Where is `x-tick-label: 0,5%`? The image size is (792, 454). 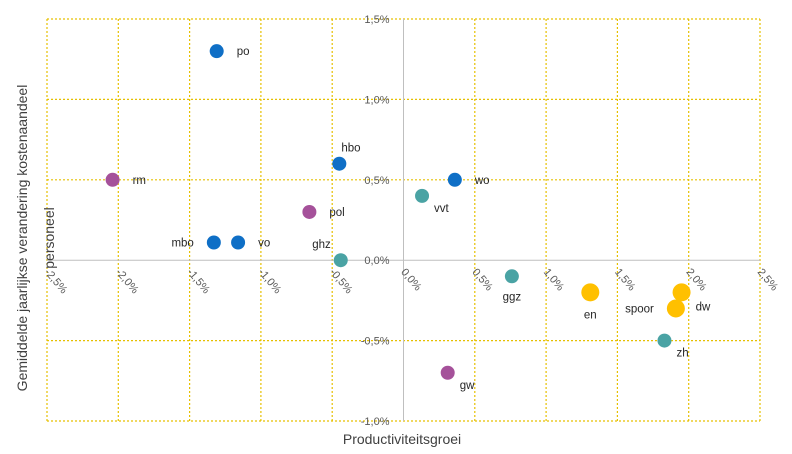 x-tick-label: 0,5% is located at coordinates (482, 279).